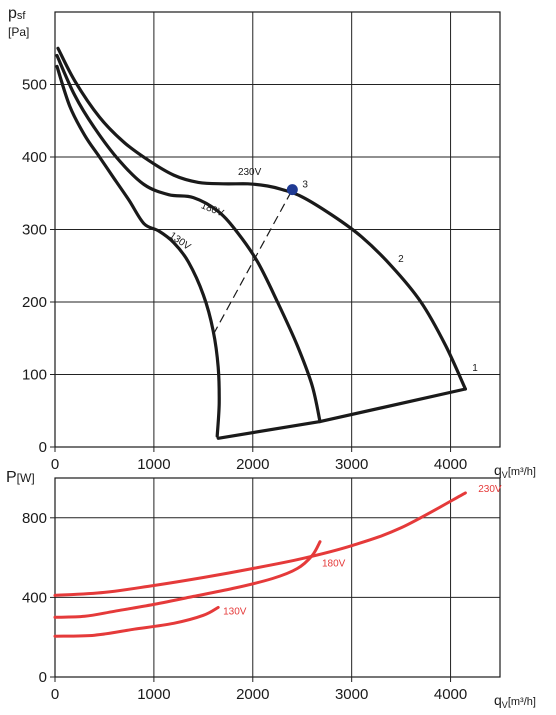 The image size is (556, 715). Describe the element at coordinates (34, 302) in the screenshot. I see `y-tick-label: 200` at that location.